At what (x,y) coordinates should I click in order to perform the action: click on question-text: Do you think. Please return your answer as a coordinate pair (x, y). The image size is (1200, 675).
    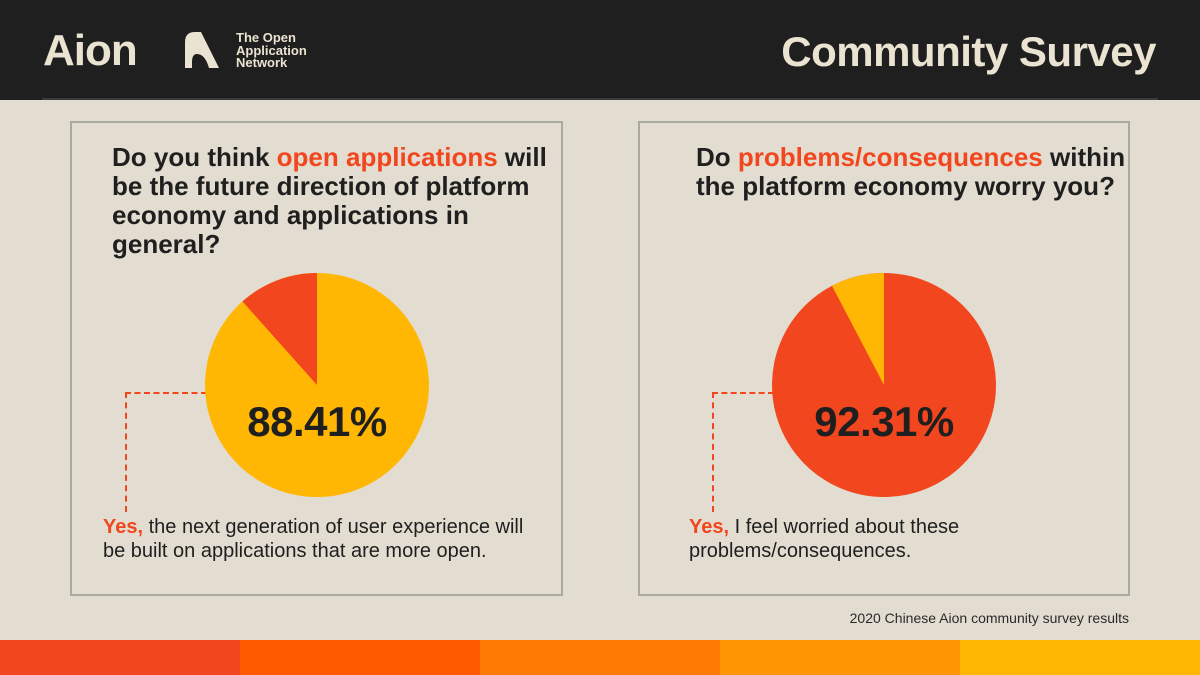
    Looking at the image, I should click on (194, 157).